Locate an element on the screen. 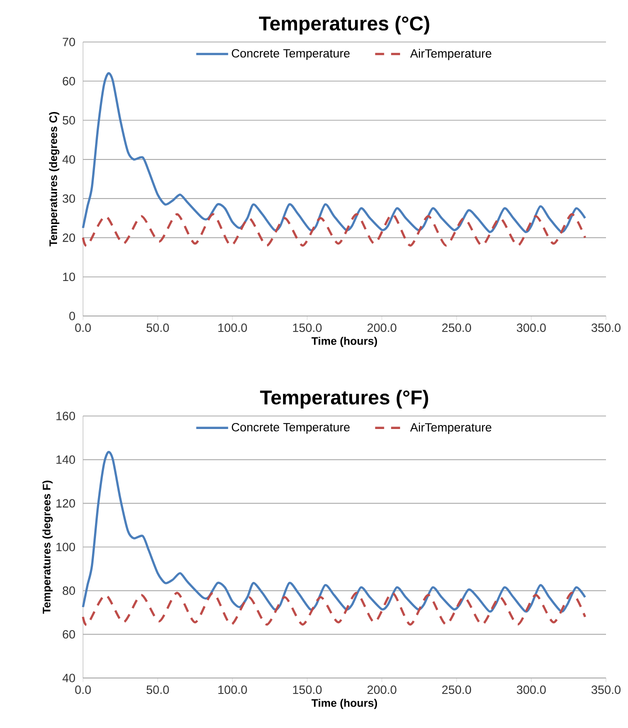 The image size is (628, 728). y-tick-label: 20 is located at coordinates (69, 237).